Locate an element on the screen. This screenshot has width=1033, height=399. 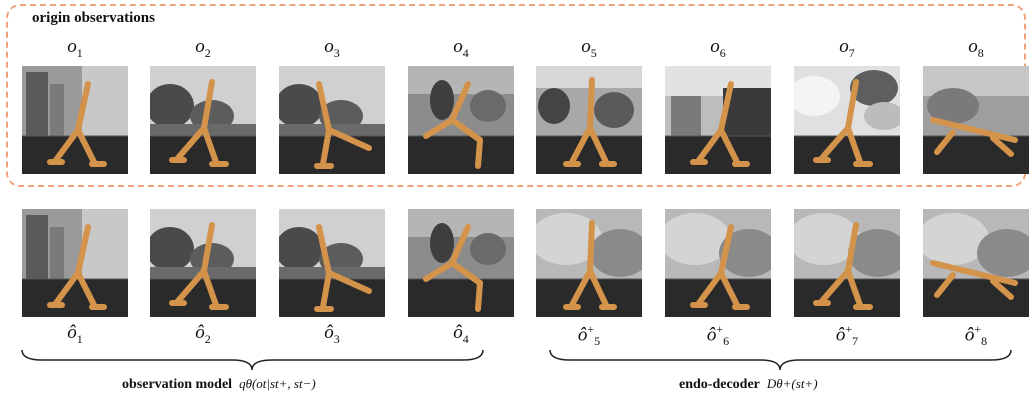
reconstructed-label-3: ô3 is located at coordinates (332, 334).